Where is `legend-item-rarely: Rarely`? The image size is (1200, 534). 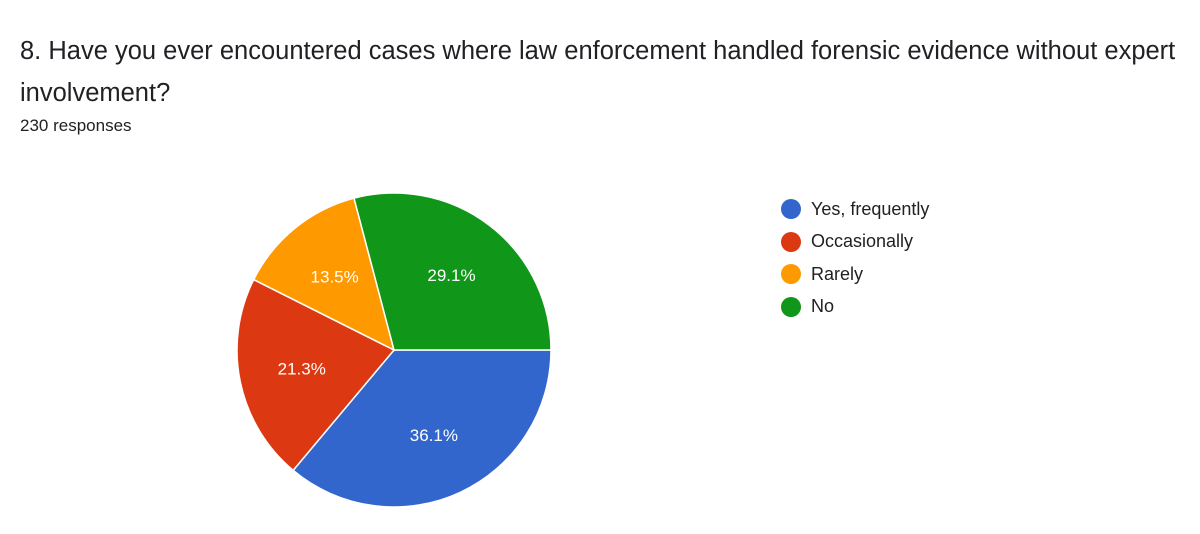 legend-item-rarely: Rarely is located at coordinates (855, 274).